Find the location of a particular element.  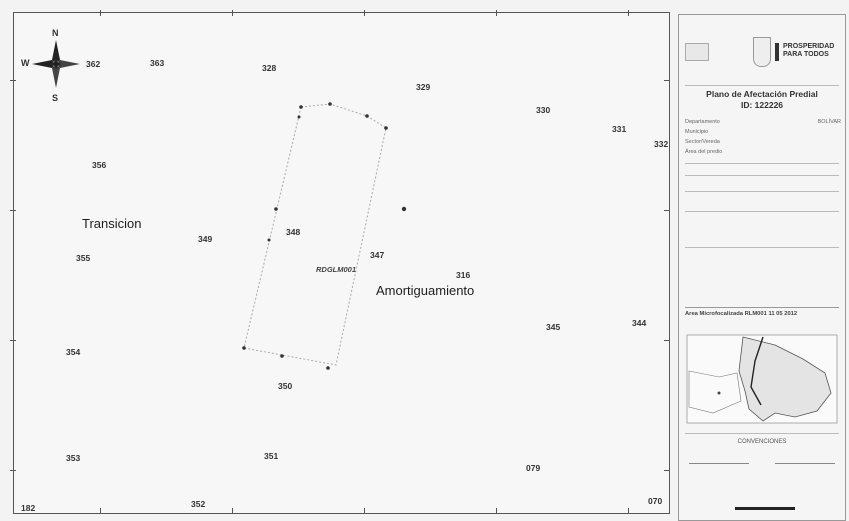

plot-label: 329 is located at coordinates (423, 87).